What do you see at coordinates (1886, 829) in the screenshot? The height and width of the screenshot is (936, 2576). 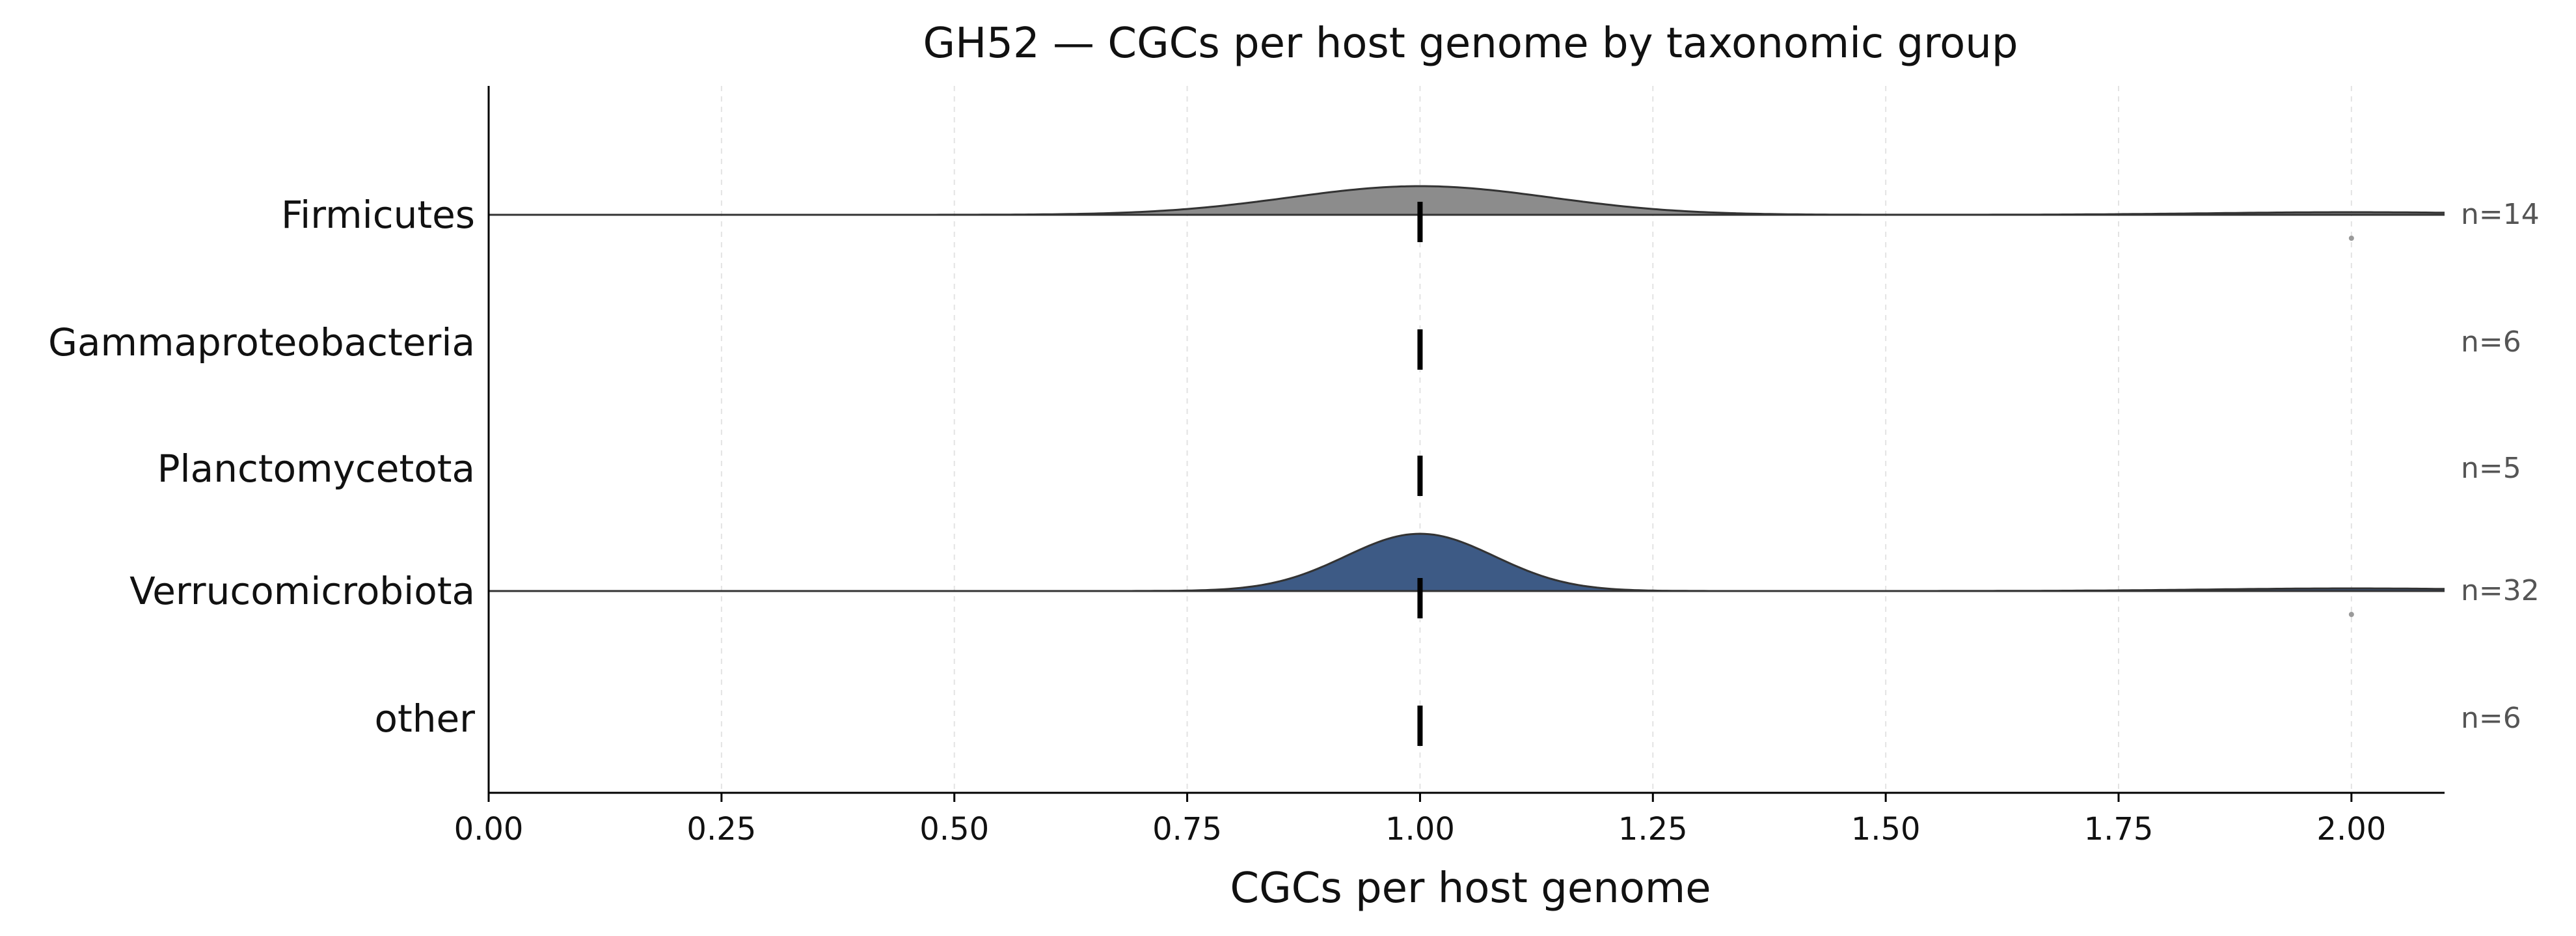 I see `x-tick-label: 1.50` at bounding box center [1886, 829].